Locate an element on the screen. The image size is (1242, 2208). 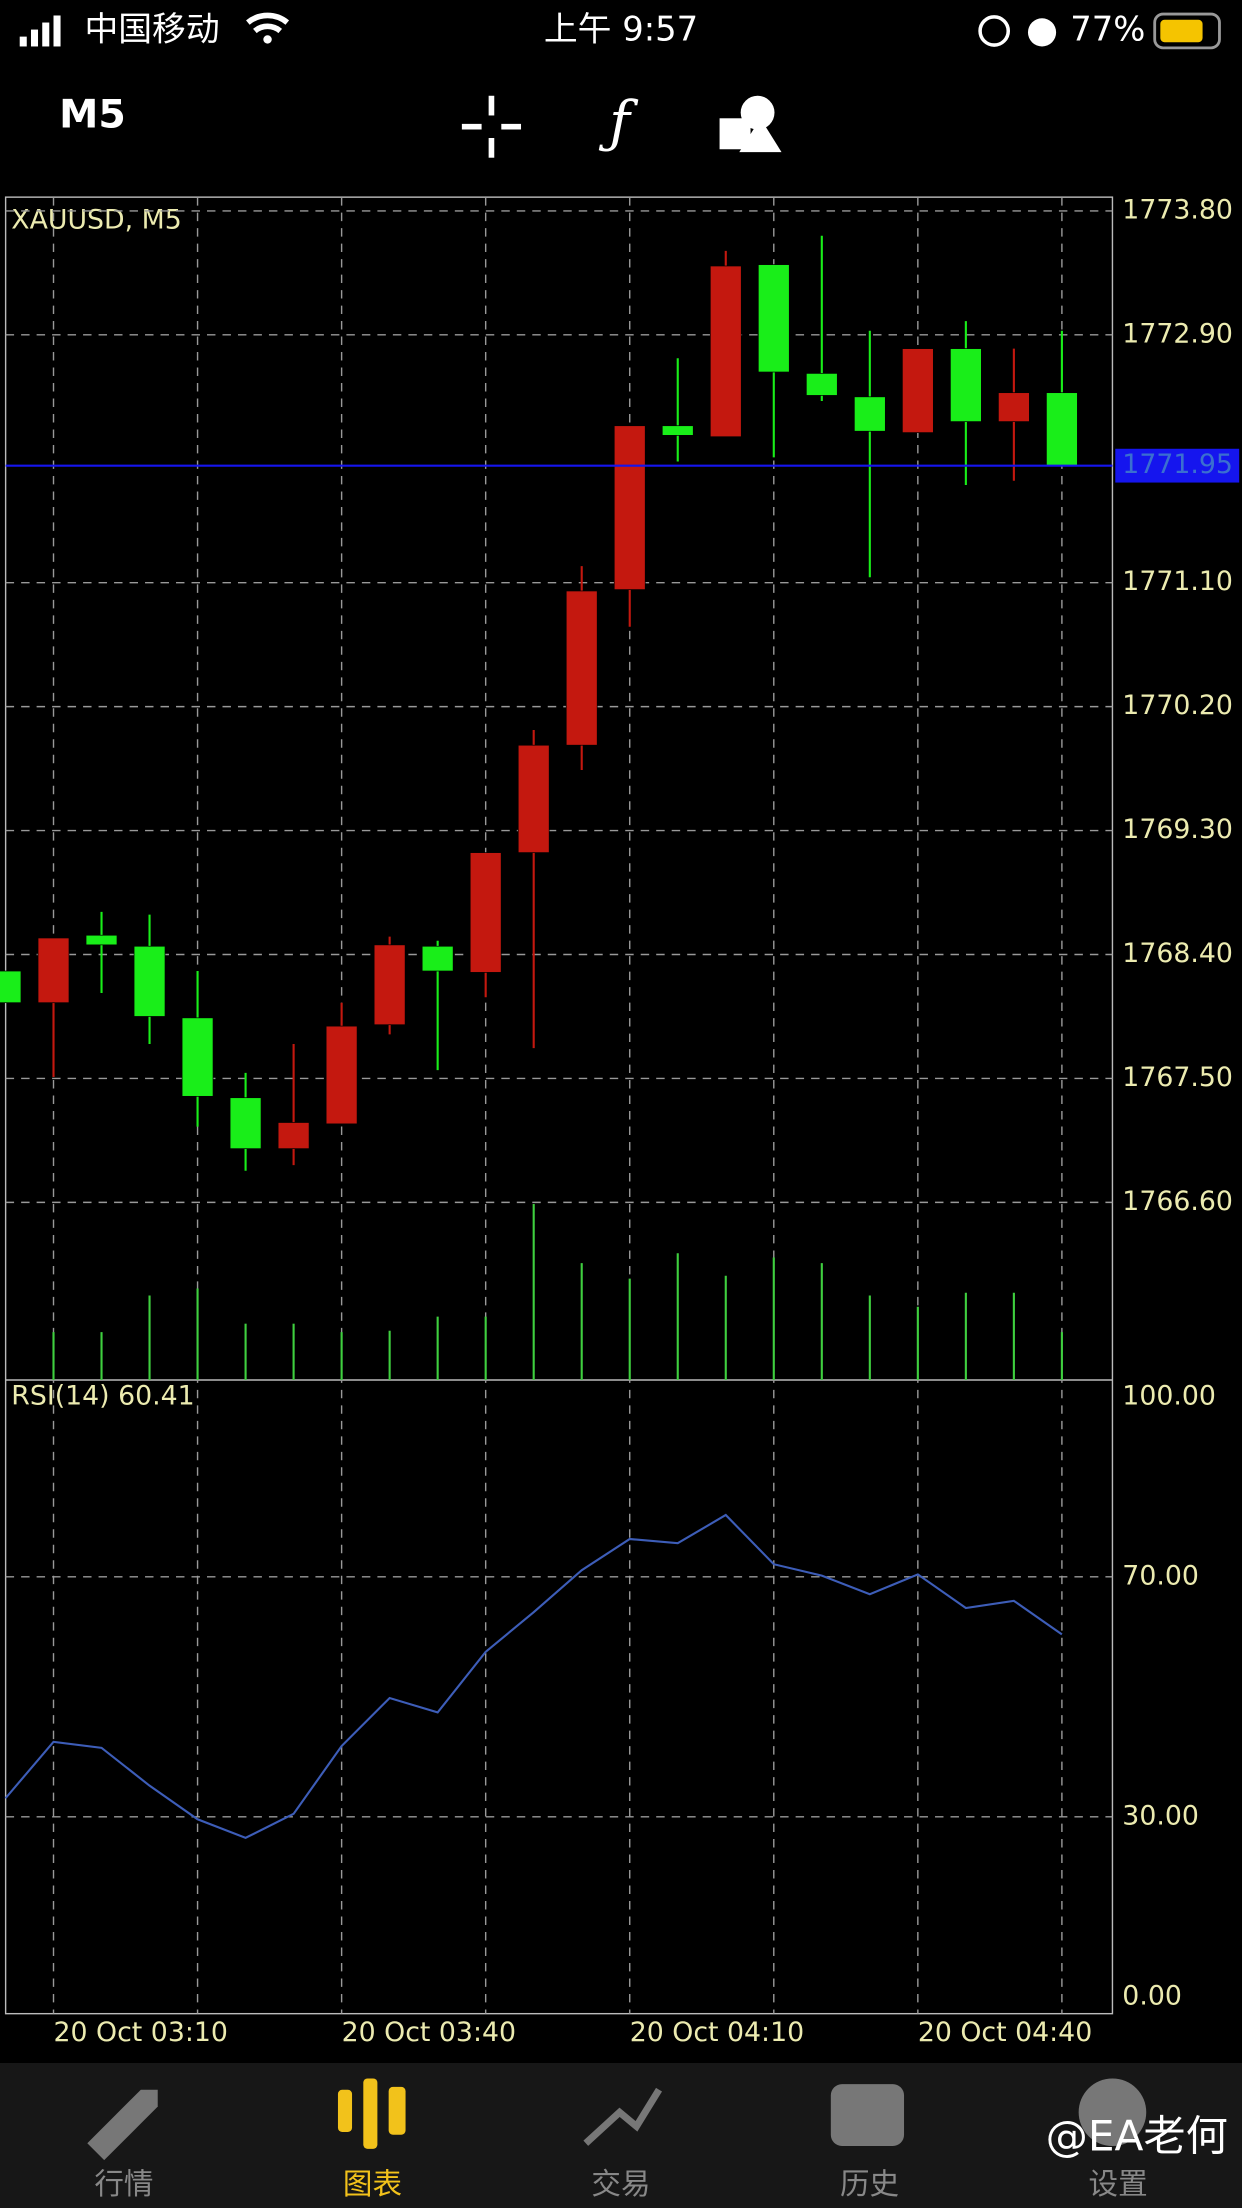
y-tick-label: 1772.90 is located at coordinates (1177, 333).